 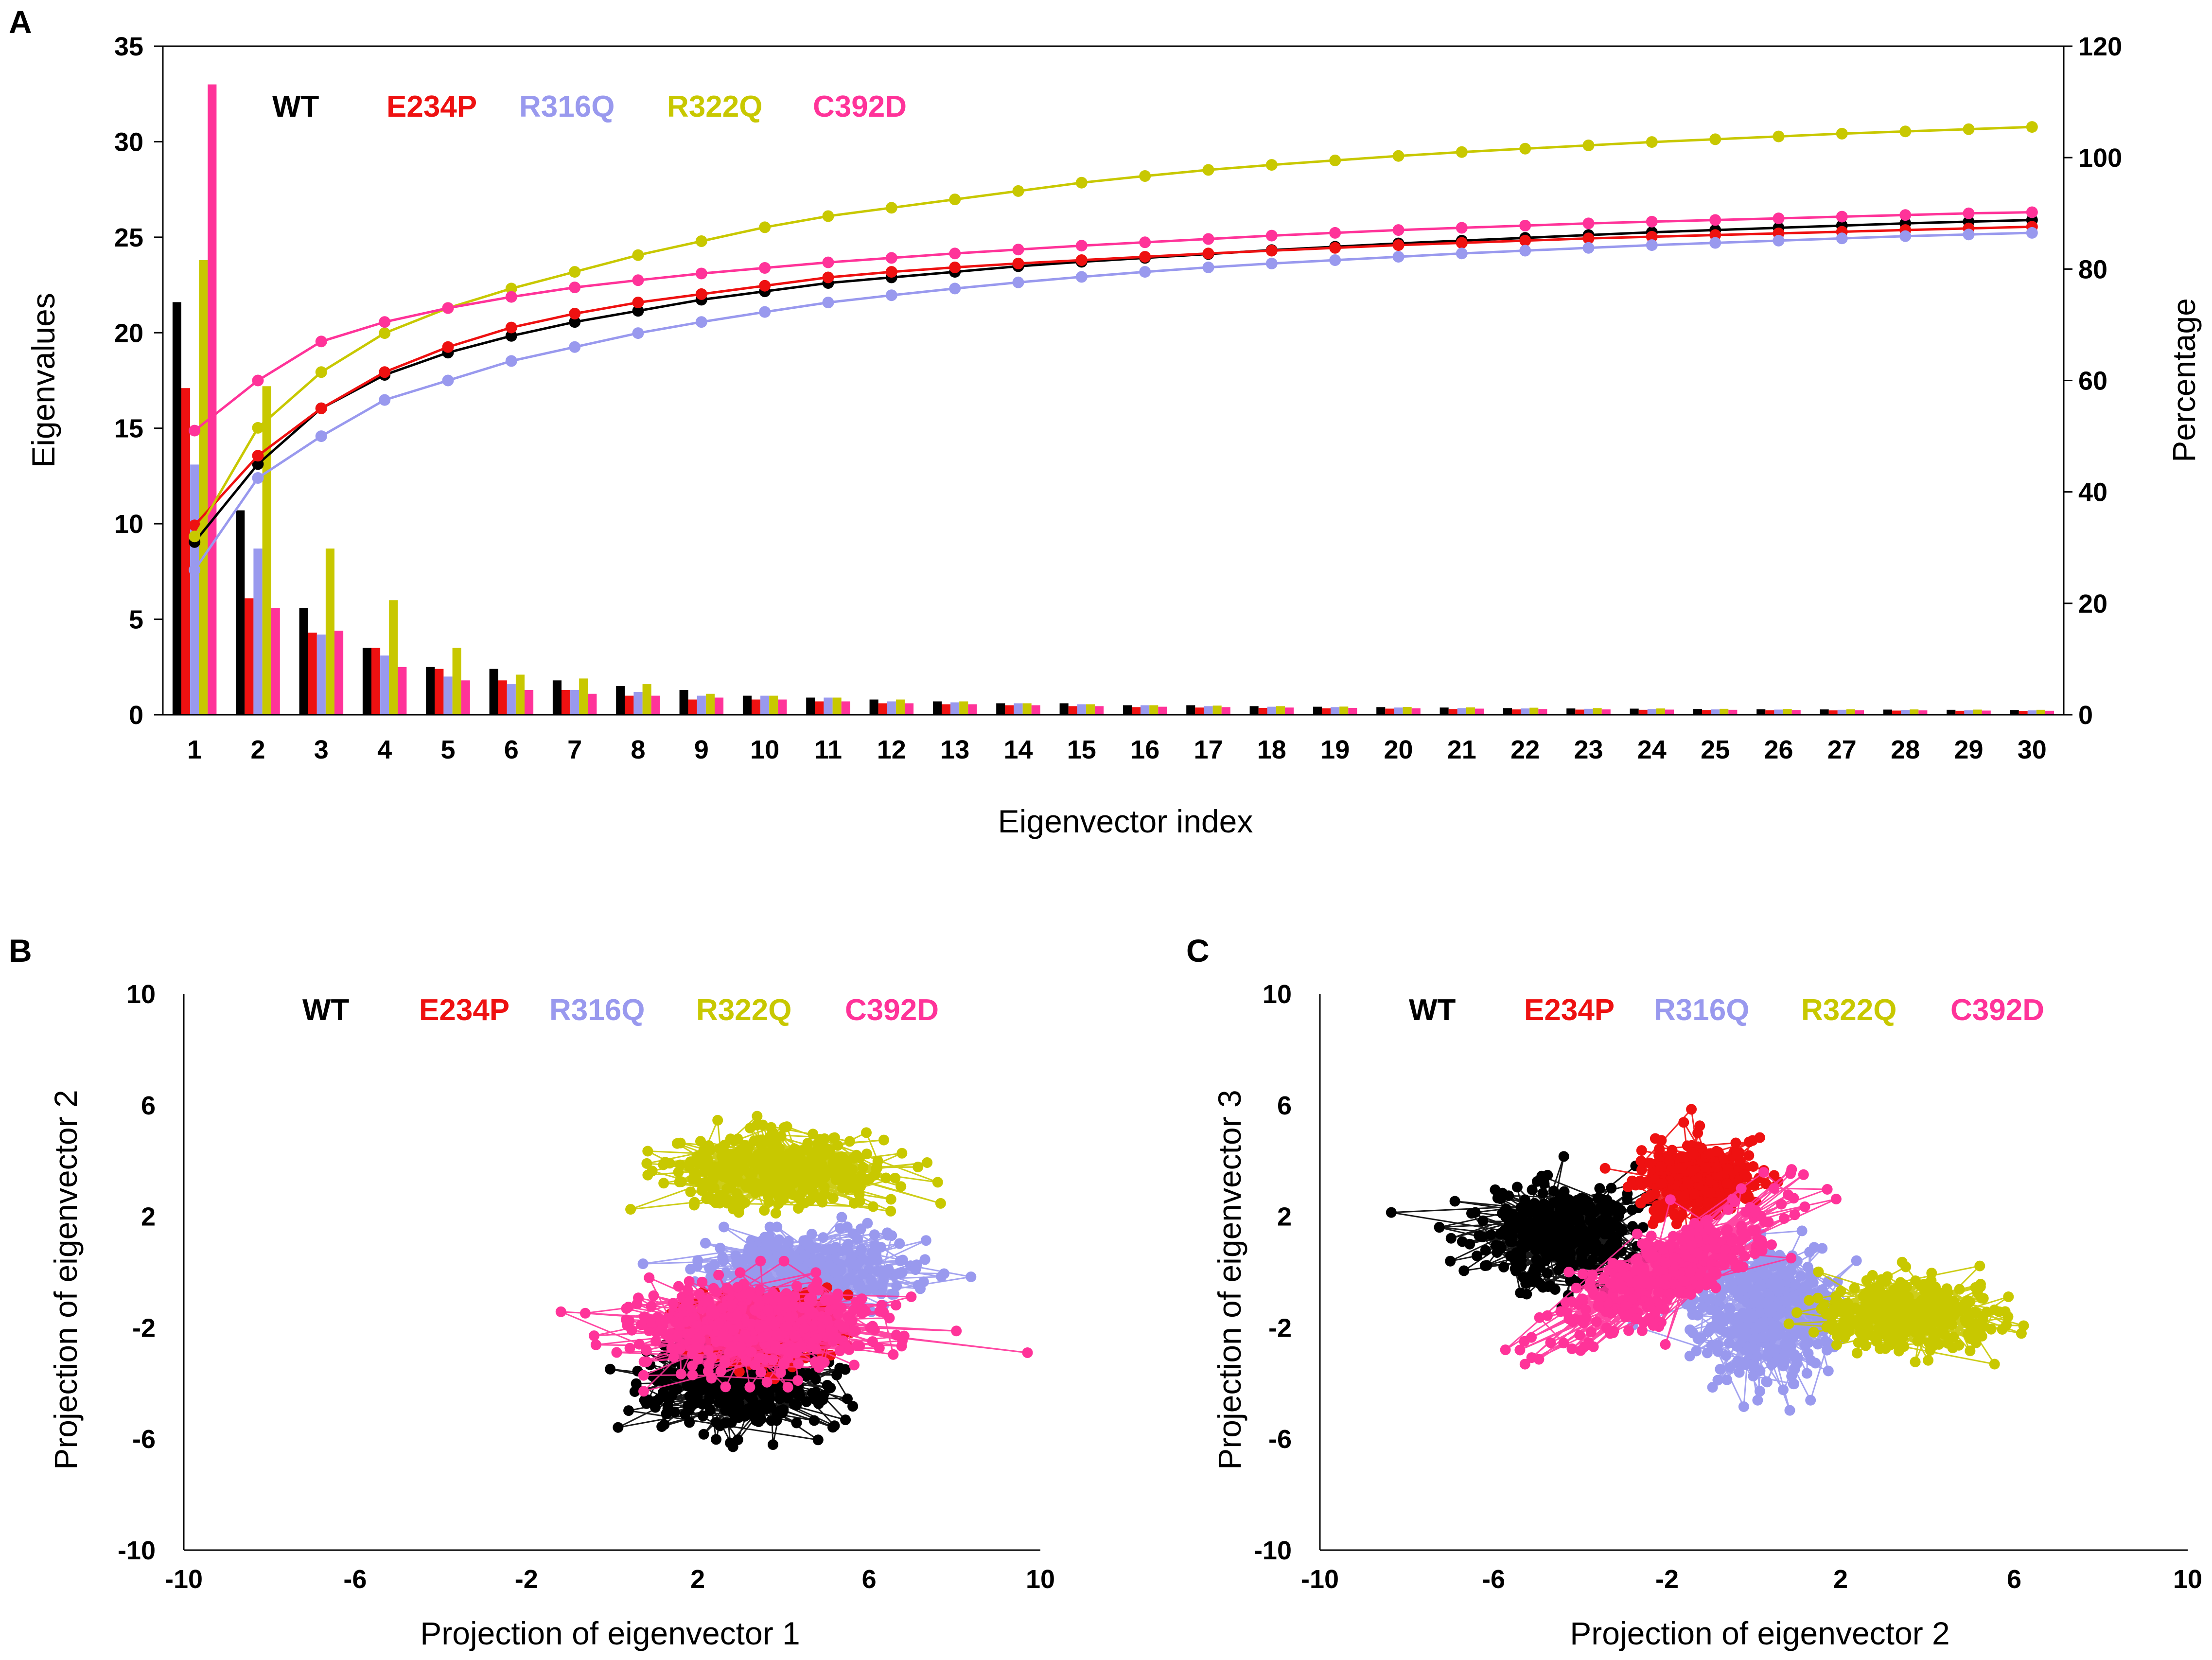 I want to click on y-tick-label-2: 2, so click(x=148, y=1217).